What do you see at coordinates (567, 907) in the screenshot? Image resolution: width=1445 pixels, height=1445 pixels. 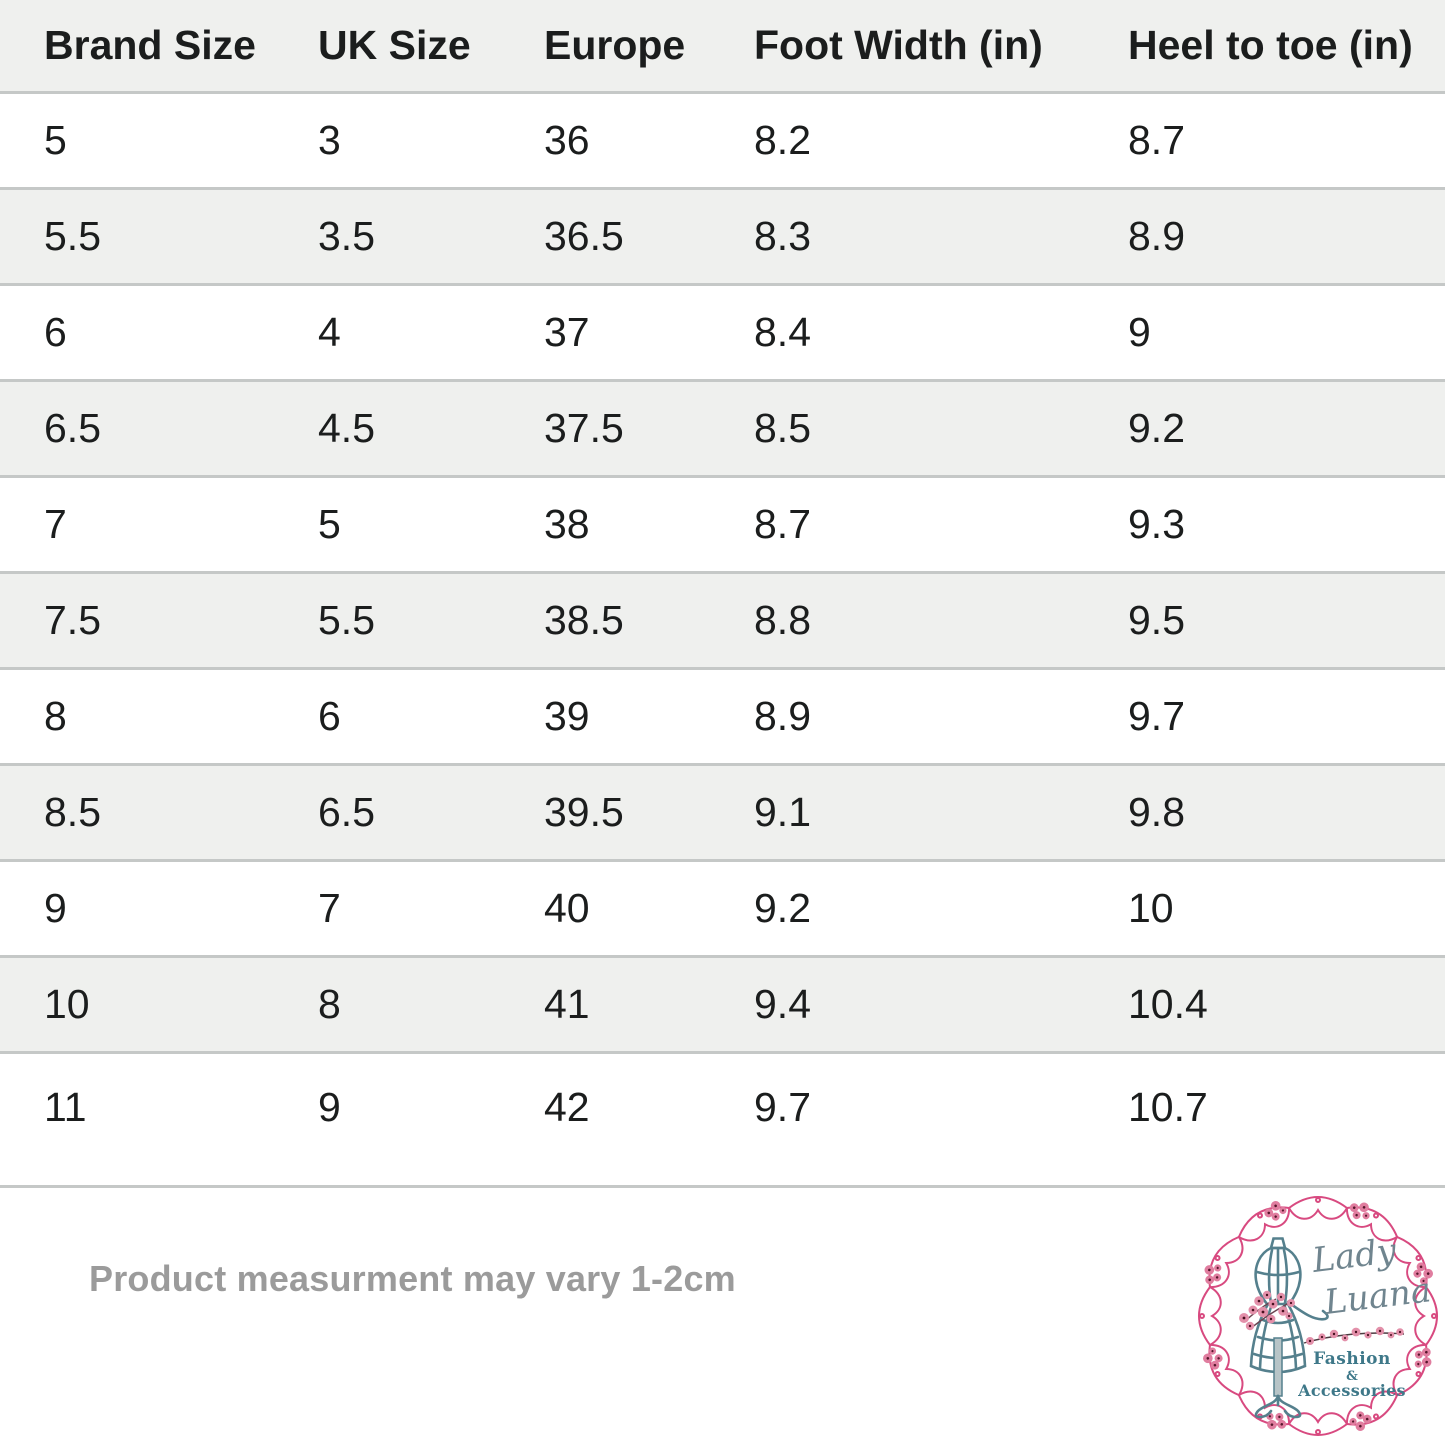 I see `table-cell: 40` at bounding box center [567, 907].